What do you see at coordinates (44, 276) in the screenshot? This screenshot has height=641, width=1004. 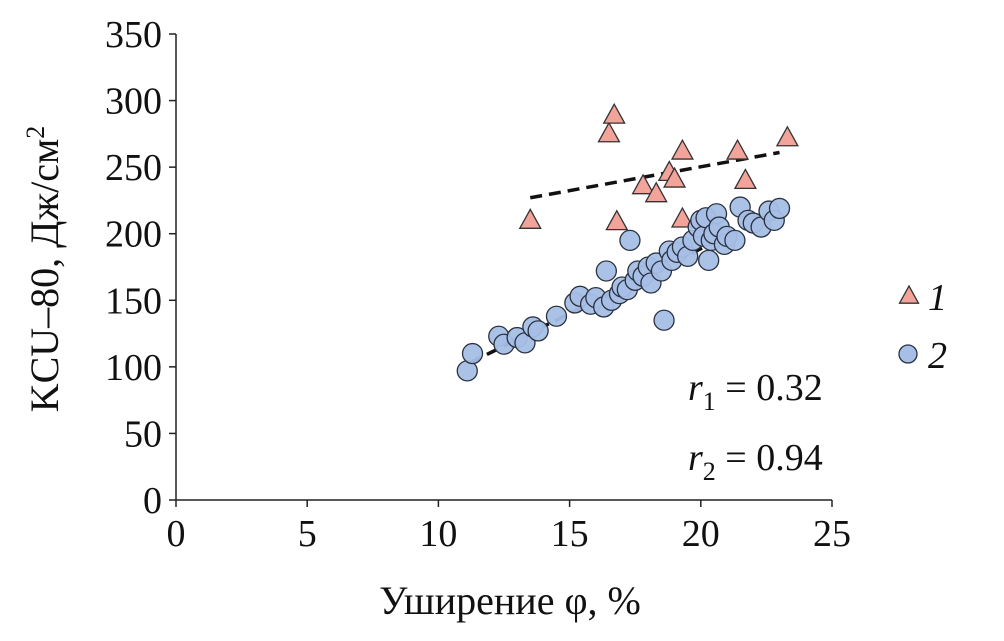 I see `y-axis-title-main: KCU–80, Дж/см` at bounding box center [44, 276].